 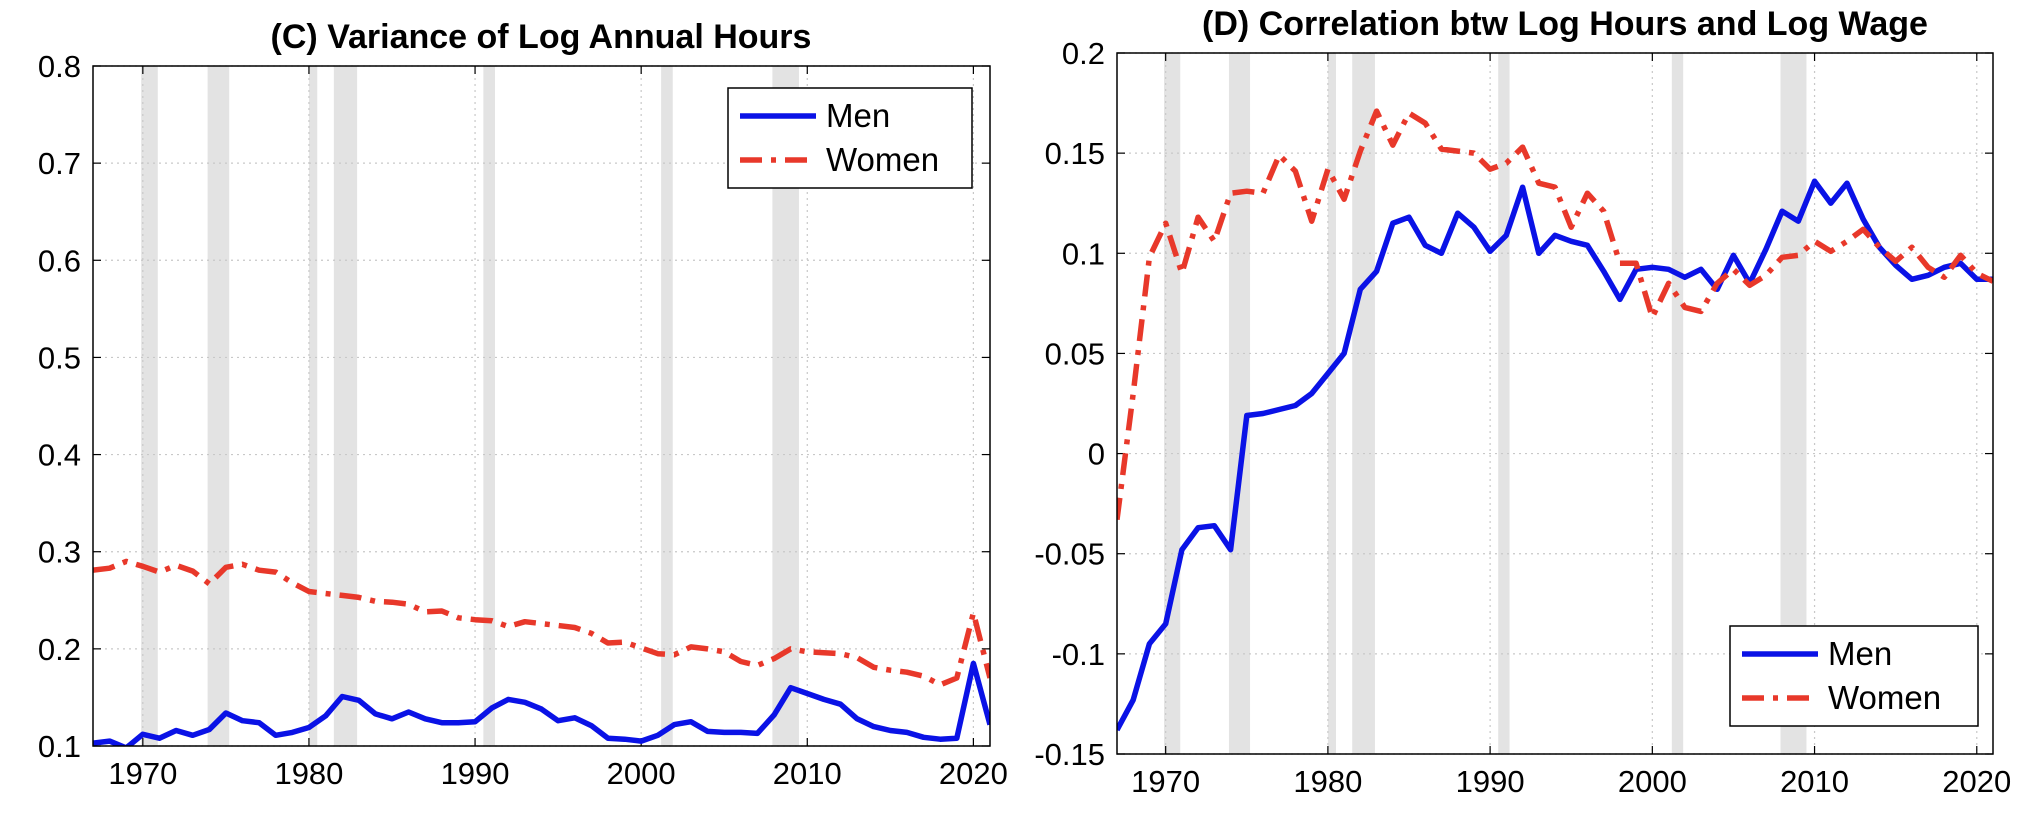 I want to click on y-tick-label: -0.05, so click(x=1069, y=554).